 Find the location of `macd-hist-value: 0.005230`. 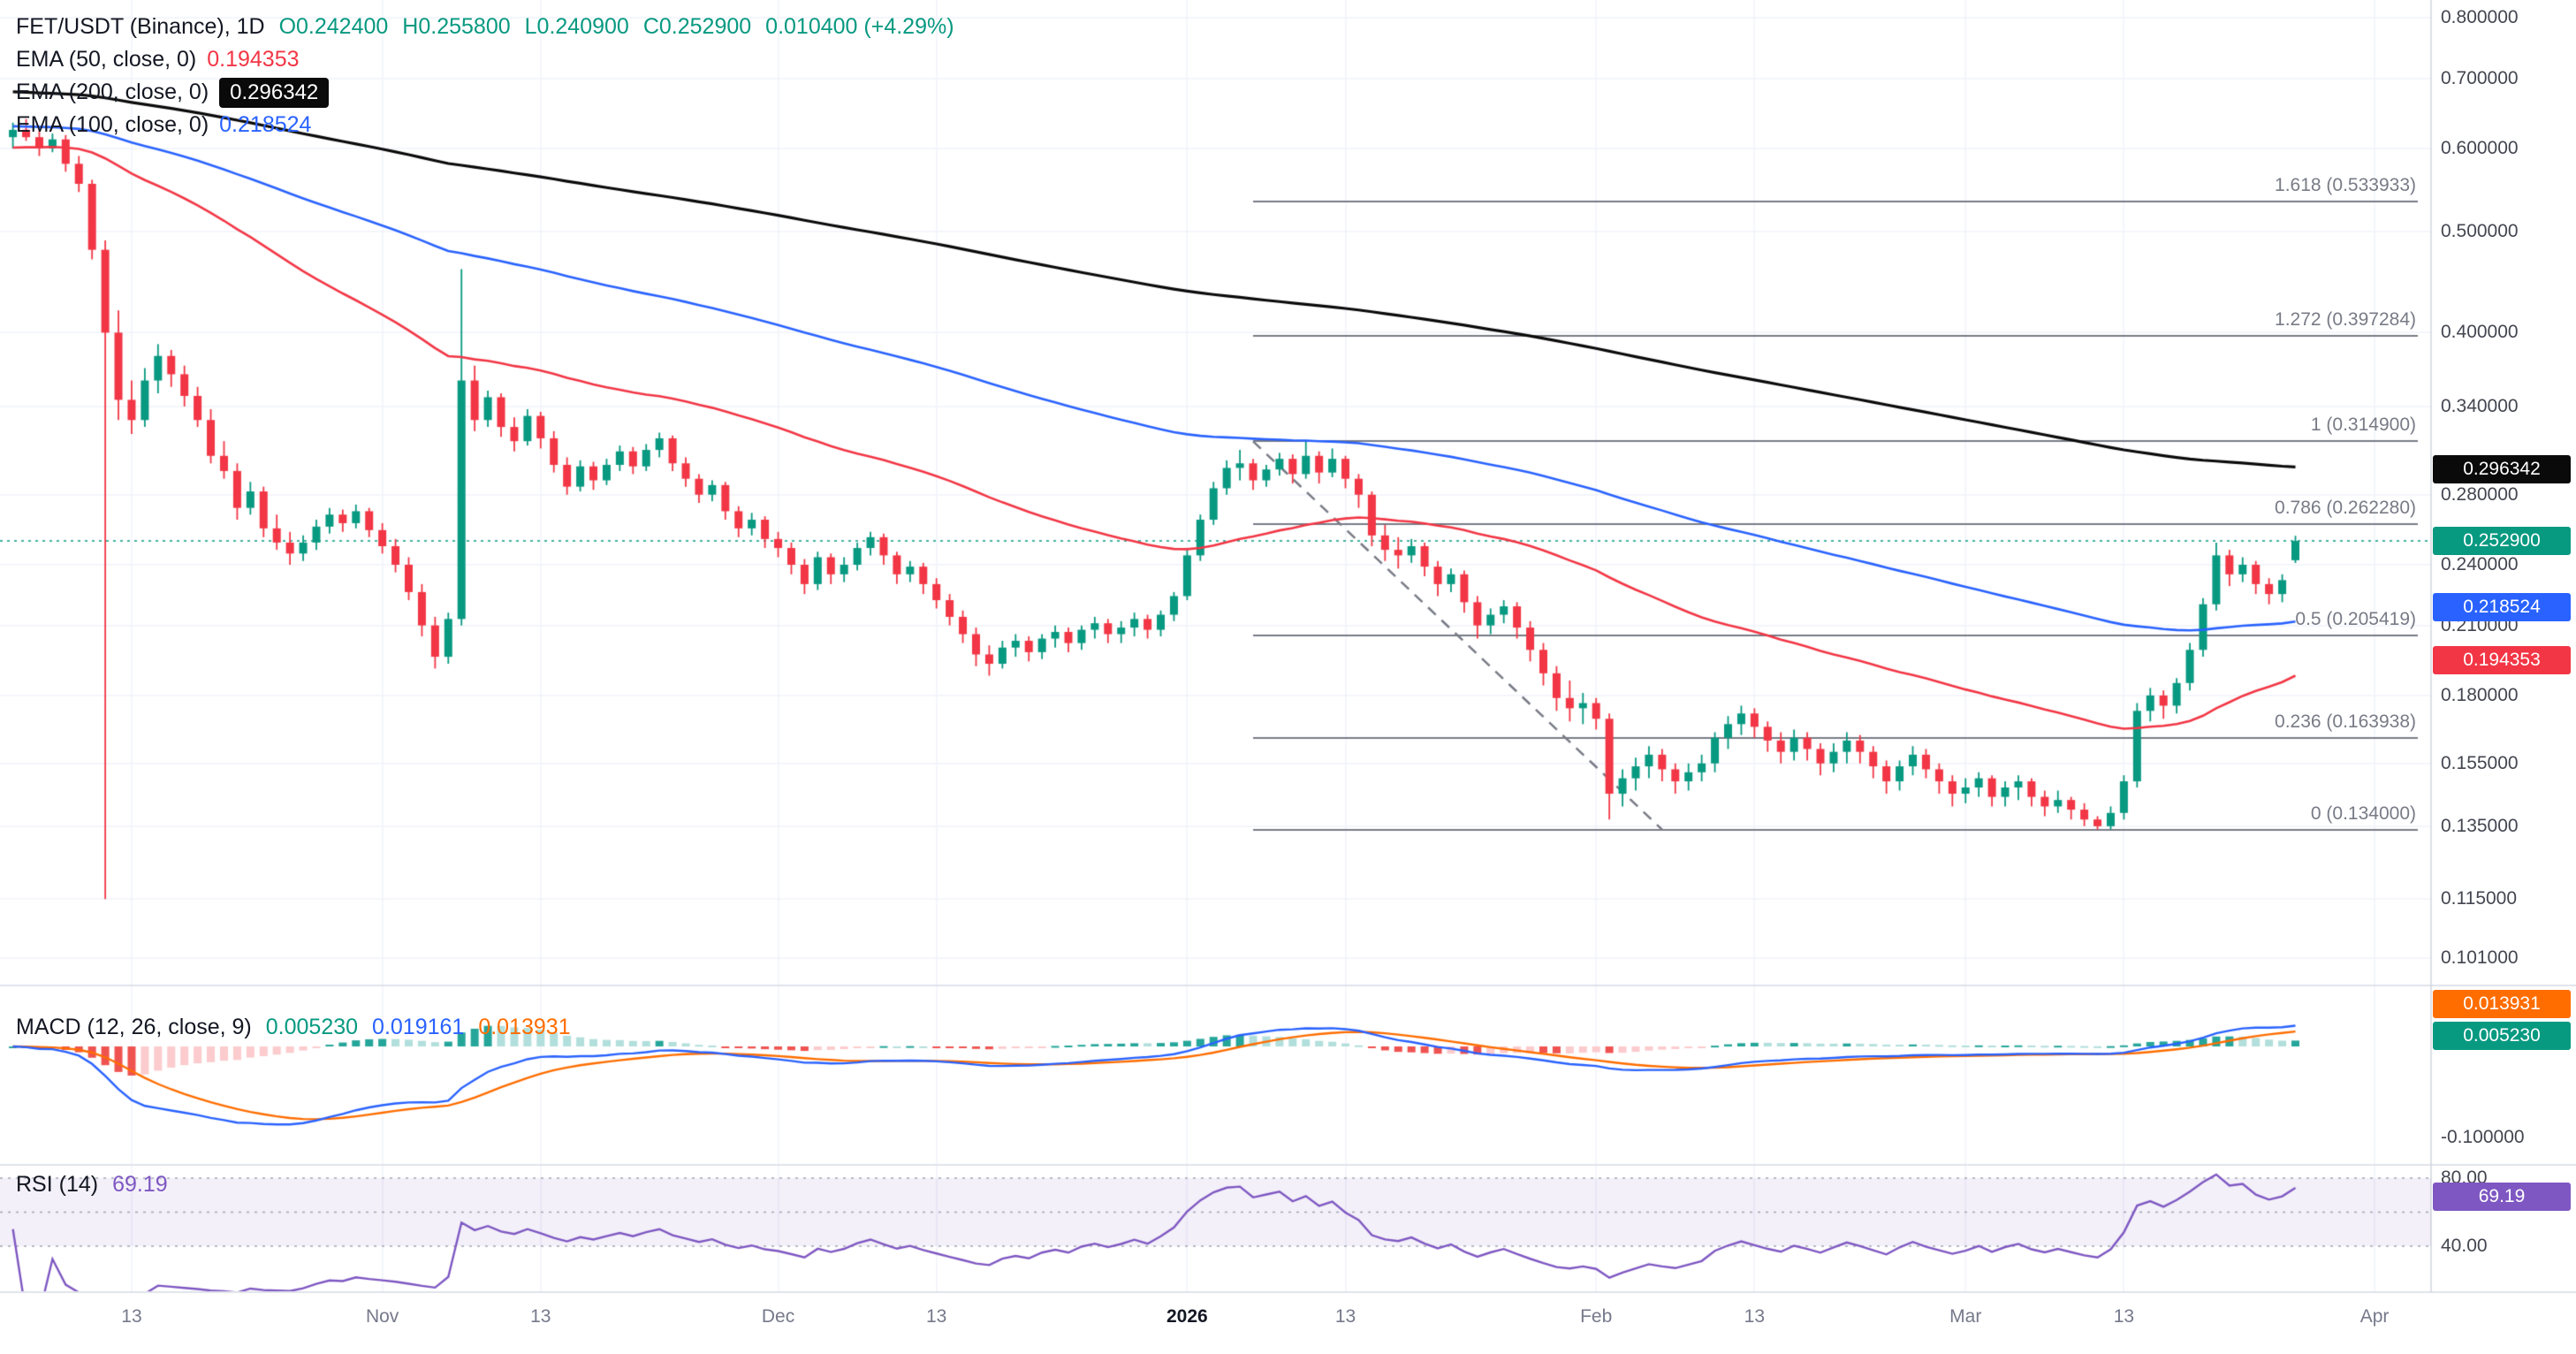

macd-hist-value: 0.005230 is located at coordinates (312, 1027).